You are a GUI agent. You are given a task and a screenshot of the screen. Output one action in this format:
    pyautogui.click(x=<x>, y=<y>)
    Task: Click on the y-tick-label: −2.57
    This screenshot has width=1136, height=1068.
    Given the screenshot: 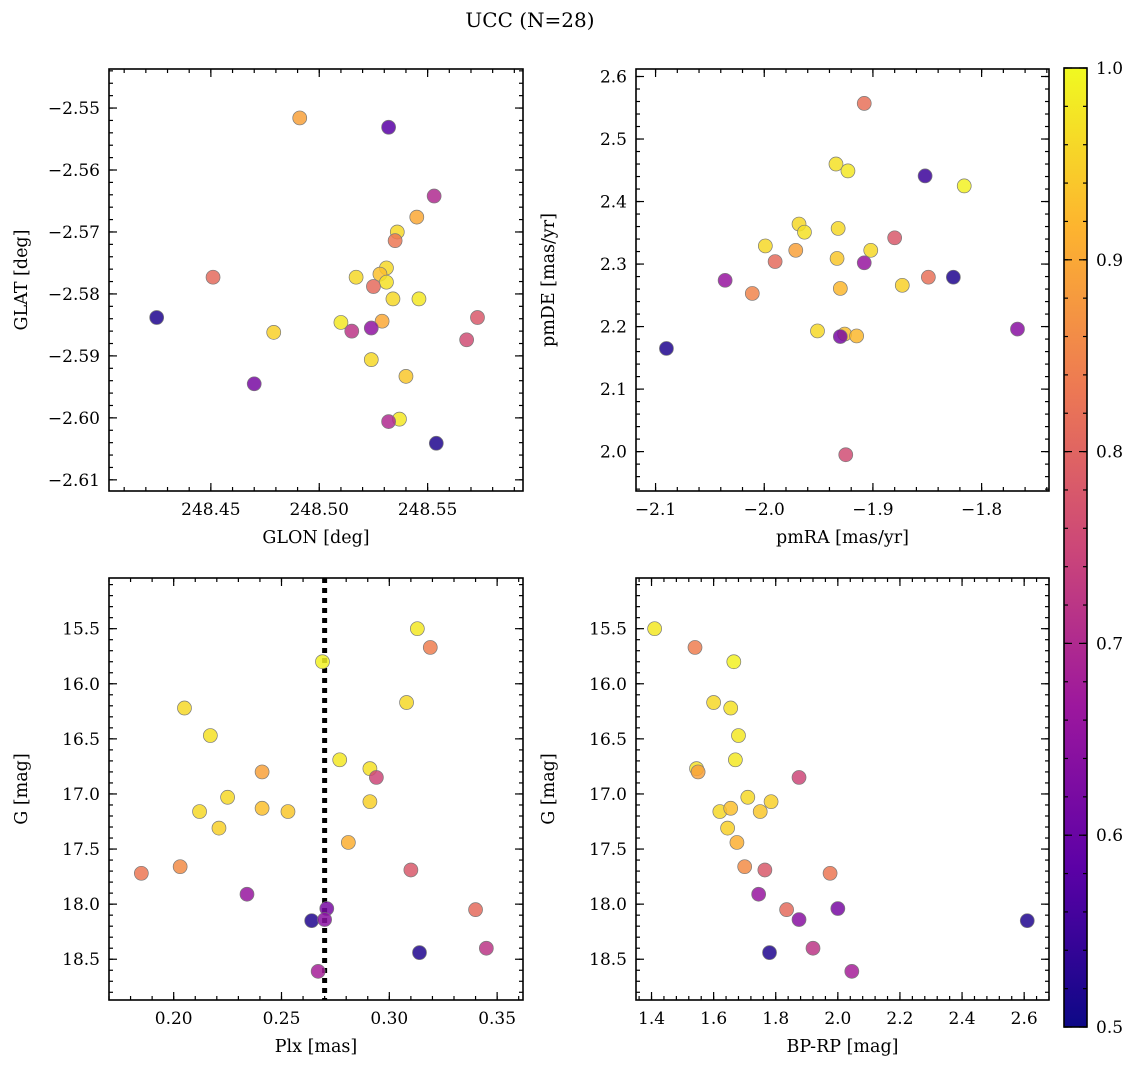 What is the action you would take?
    pyautogui.click(x=74, y=233)
    